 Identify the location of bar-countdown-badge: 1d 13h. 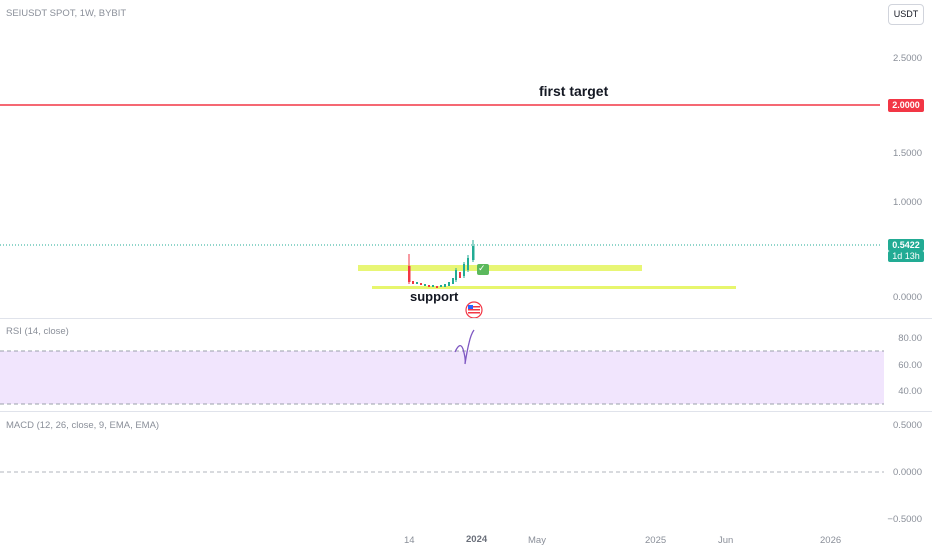
(906, 256).